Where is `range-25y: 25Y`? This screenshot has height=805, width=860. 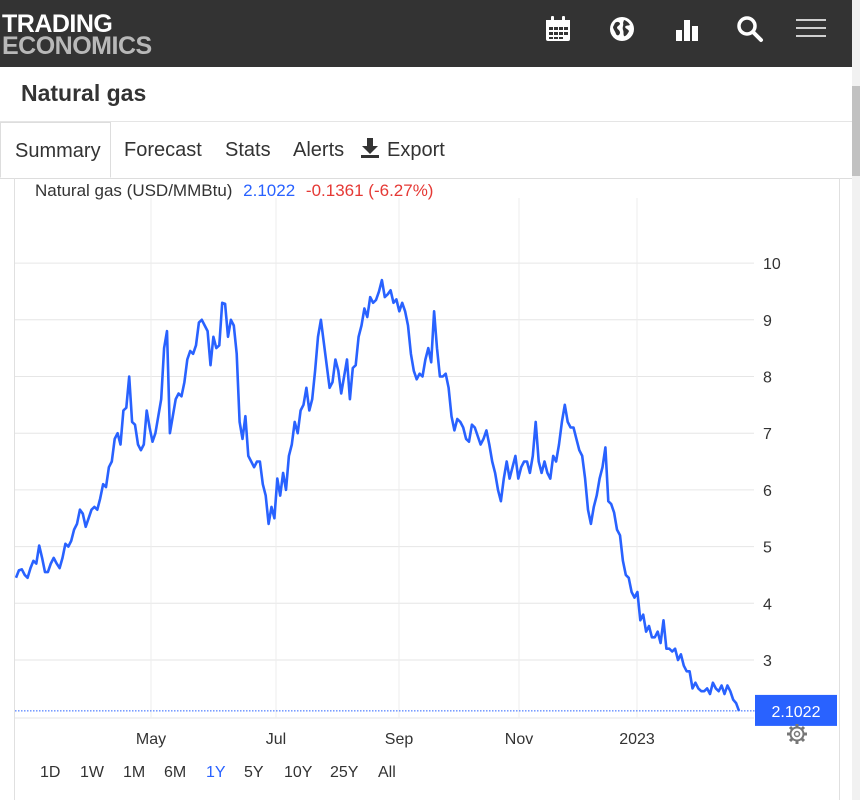
range-25y: 25Y is located at coordinates (344, 772).